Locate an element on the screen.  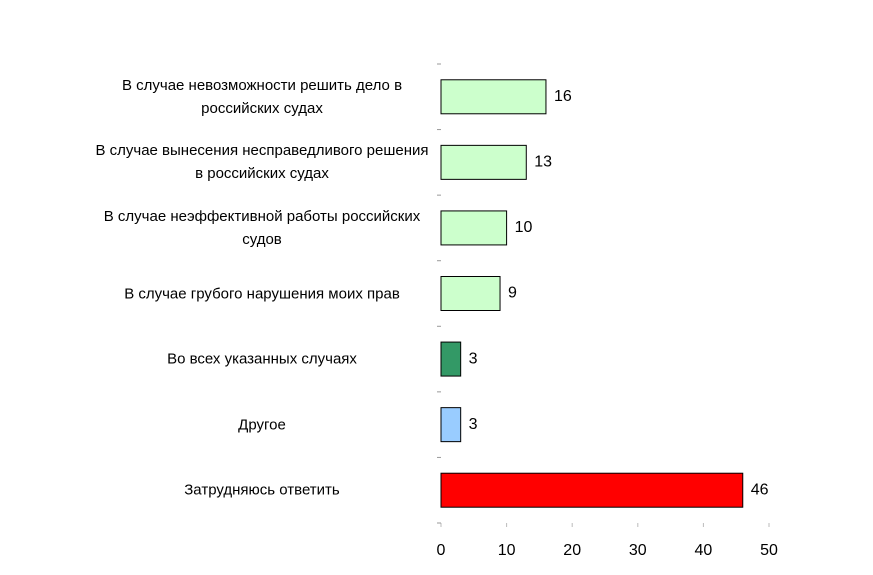
x-tick-label: 10 is located at coordinates (507, 550).